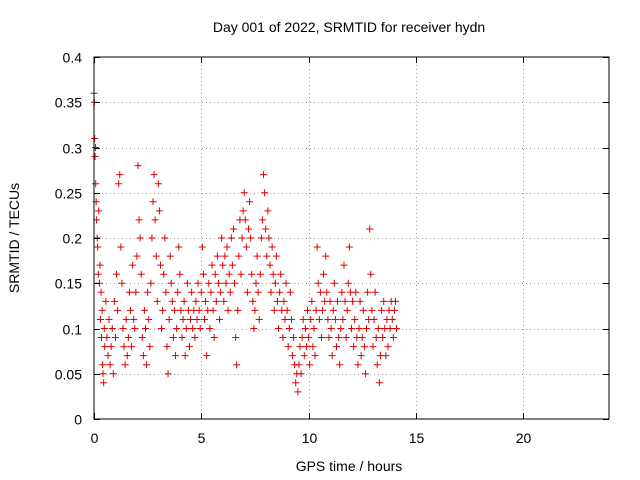 The height and width of the screenshot is (480, 640). I want to click on x-tick-labels: 0 5 10 15 20, so click(311, 438).